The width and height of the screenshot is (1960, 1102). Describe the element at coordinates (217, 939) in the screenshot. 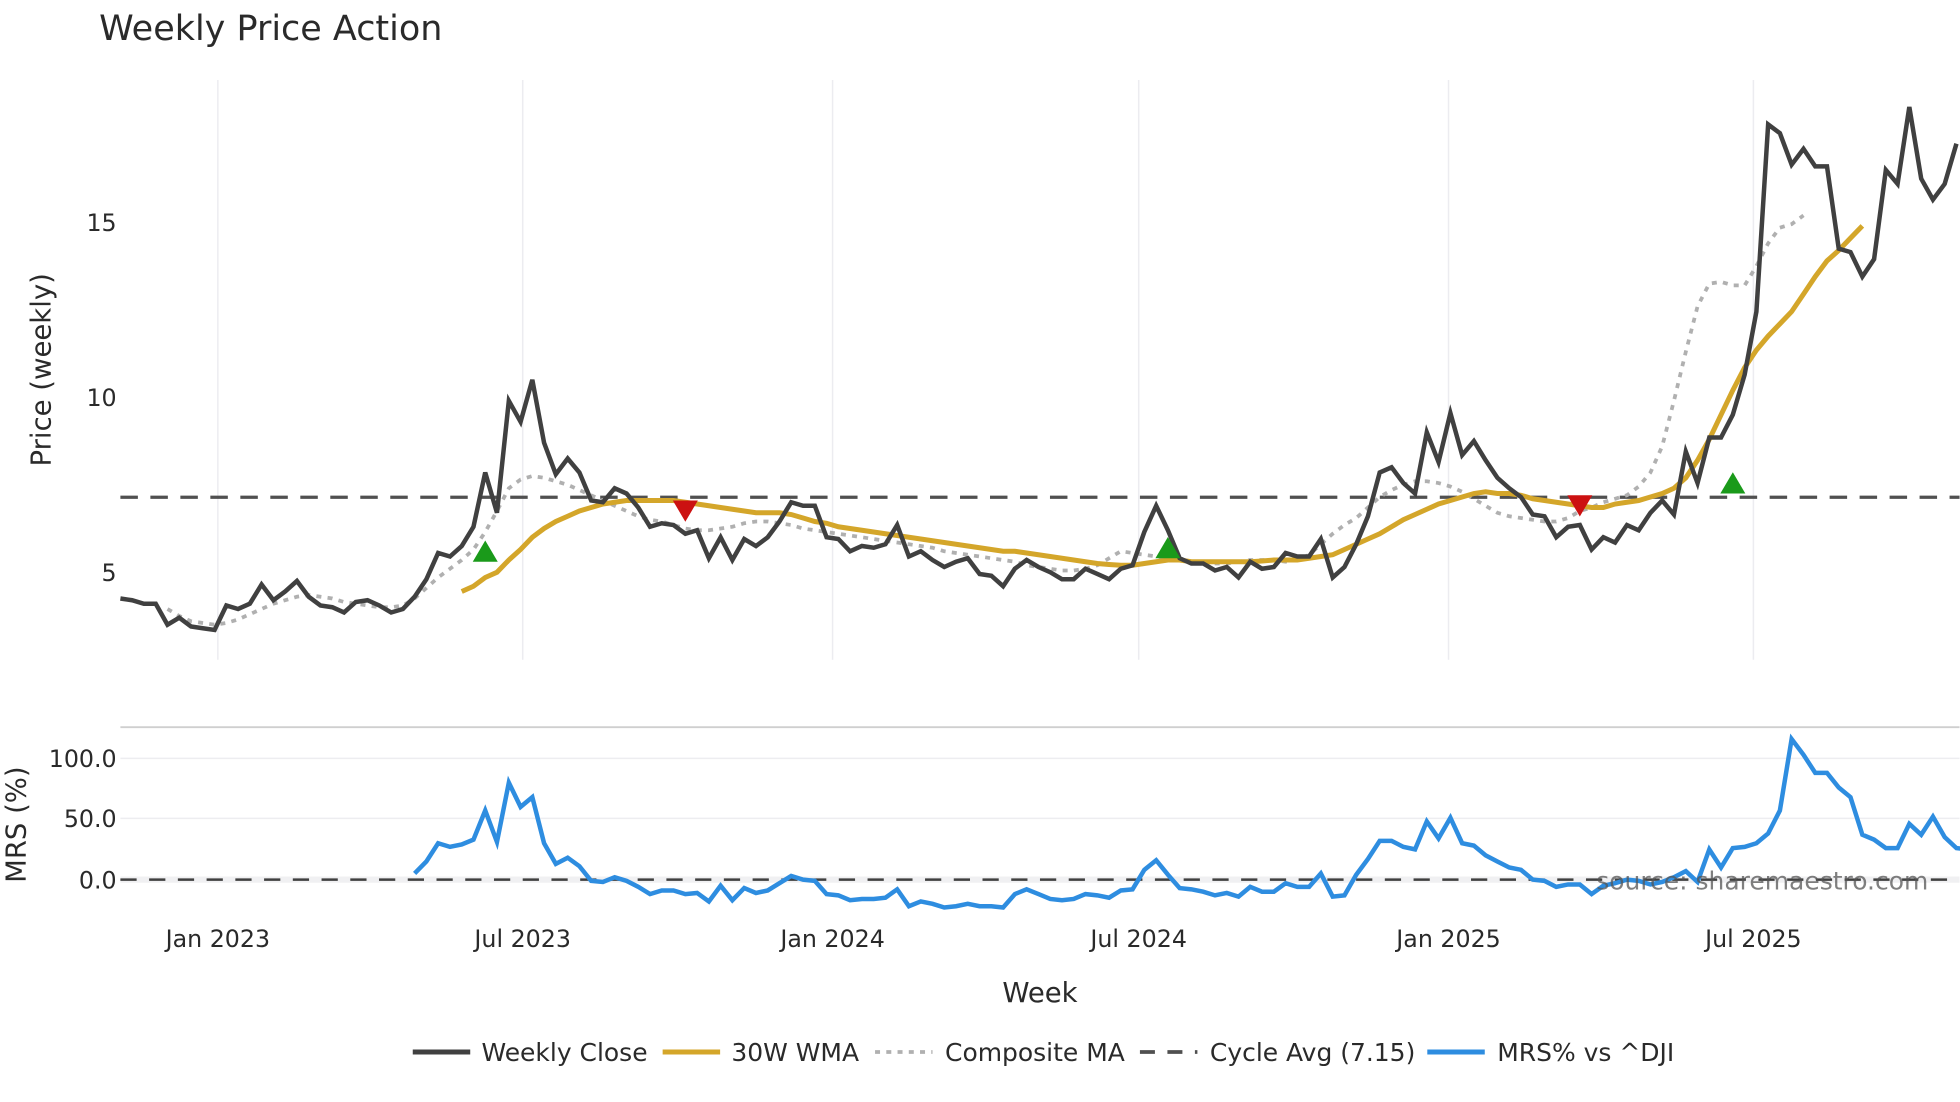

I see `xtick-jan-2023: Jan 2023` at that location.